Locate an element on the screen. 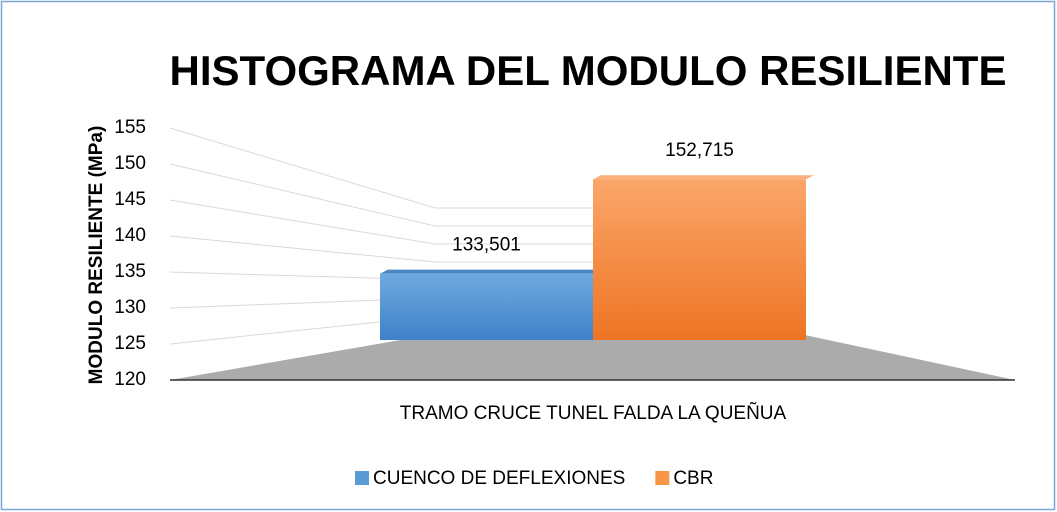 The width and height of the screenshot is (1057, 512). legend-label: CUENCO DE DEFLEXIONES is located at coordinates (499, 478).